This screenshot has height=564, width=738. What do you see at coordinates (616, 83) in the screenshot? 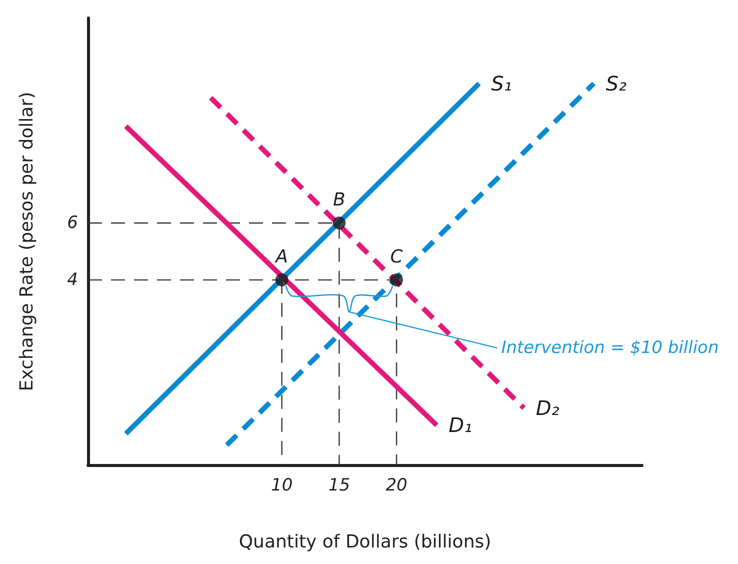
I see `series-label: S₂` at bounding box center [616, 83].